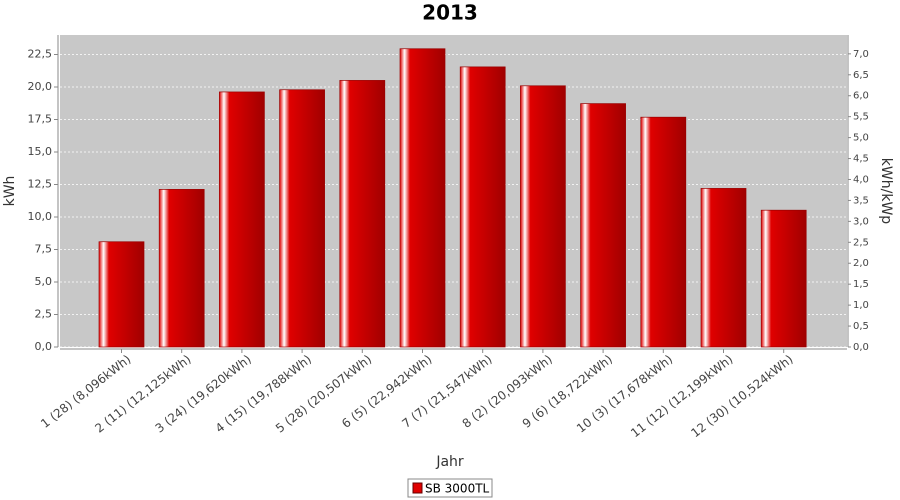 The image size is (900, 500). I want to click on y2-tick-label: 2,5, so click(861, 242).